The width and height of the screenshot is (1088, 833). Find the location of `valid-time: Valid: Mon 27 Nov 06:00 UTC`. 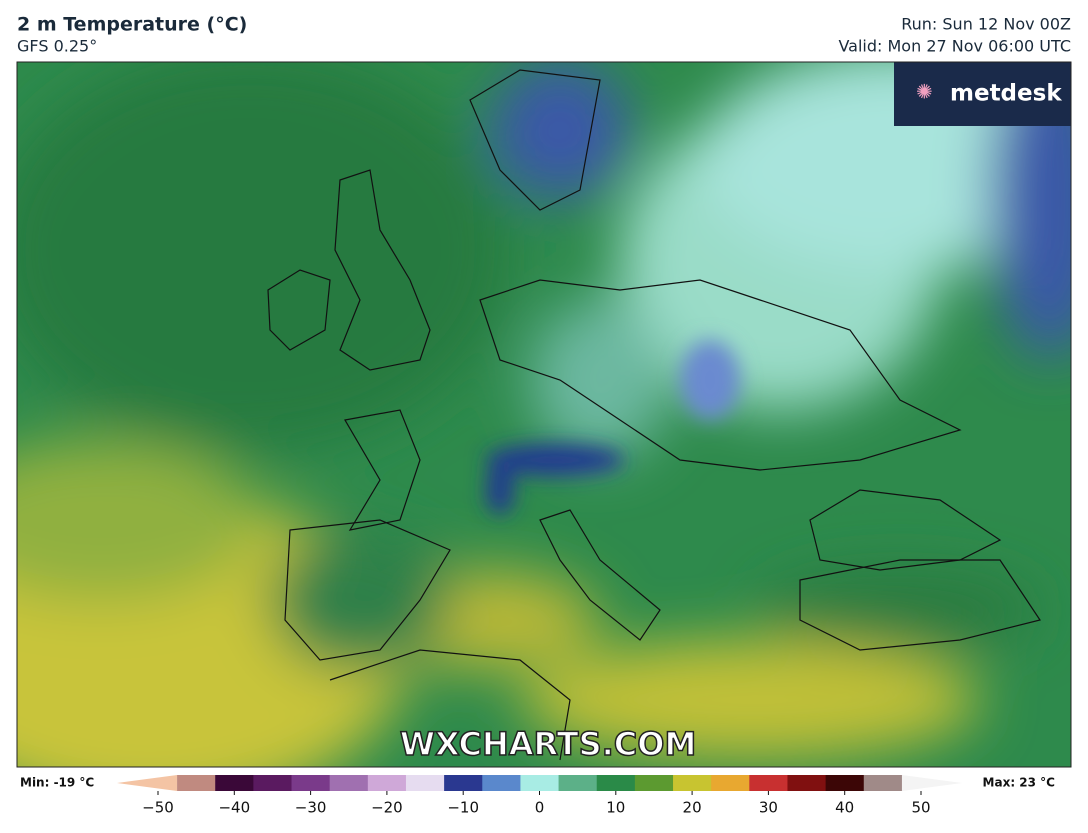

valid-time: Valid: Mon 27 Nov 06:00 UTC is located at coordinates (954, 46).